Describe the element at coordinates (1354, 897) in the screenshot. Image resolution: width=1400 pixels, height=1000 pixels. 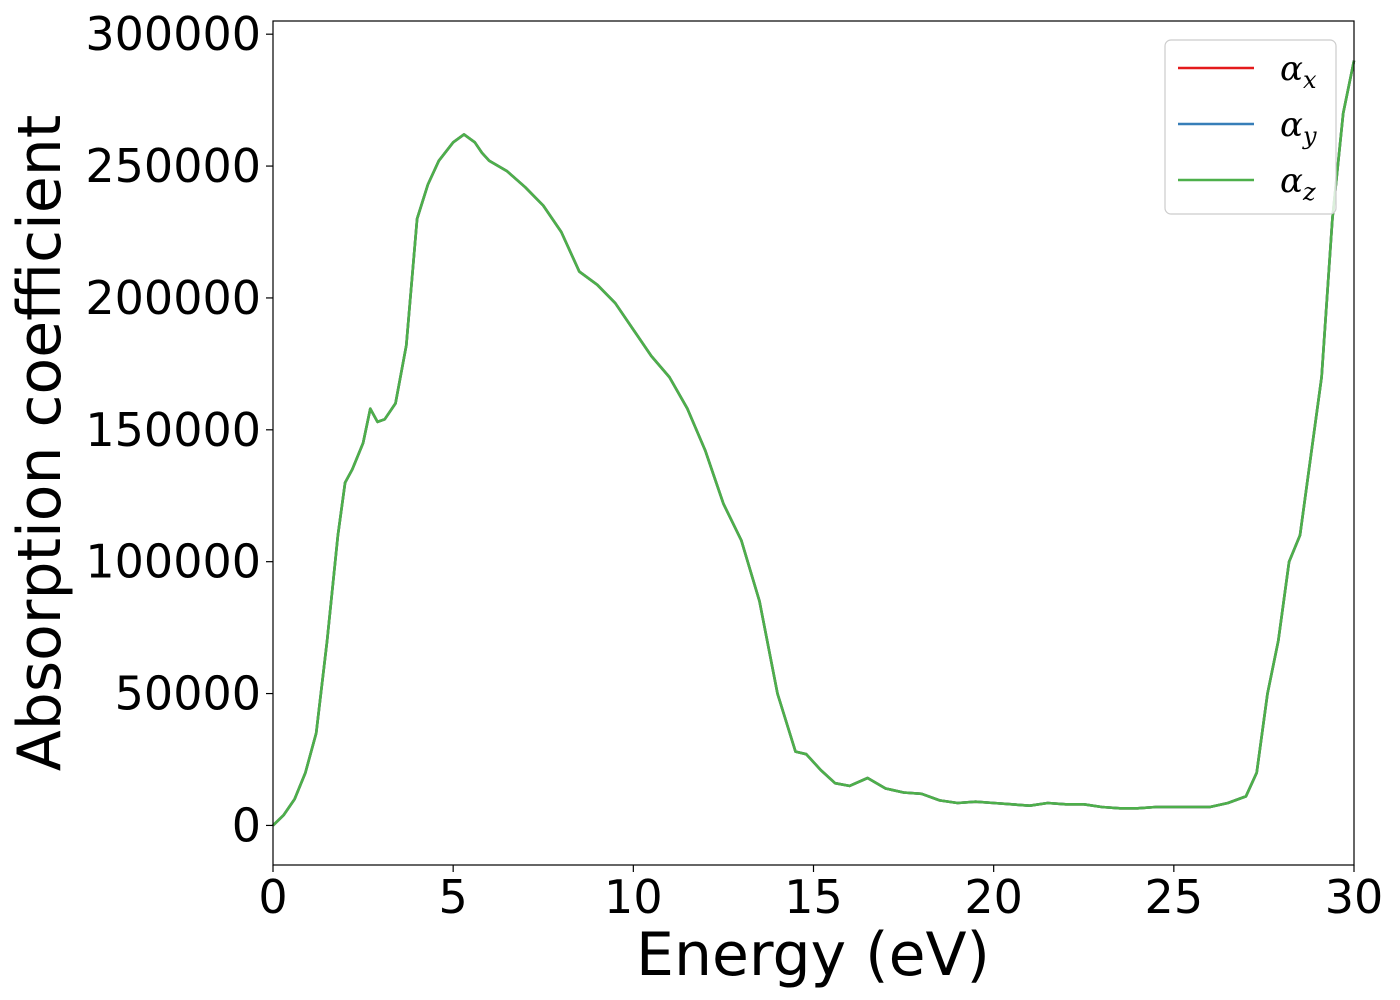
I see `x-tick-label: 30` at that location.